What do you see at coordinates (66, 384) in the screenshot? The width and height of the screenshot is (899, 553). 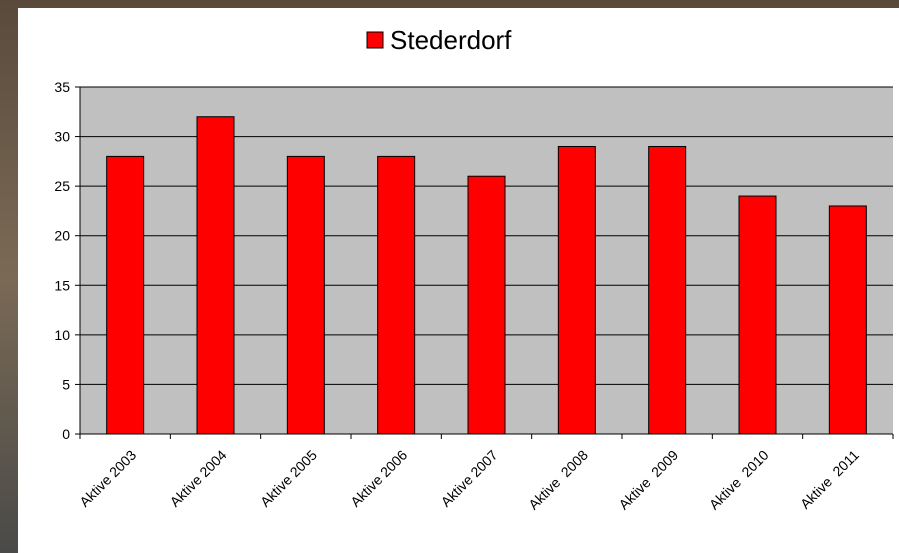 I see `y-tick-label: 5` at bounding box center [66, 384].